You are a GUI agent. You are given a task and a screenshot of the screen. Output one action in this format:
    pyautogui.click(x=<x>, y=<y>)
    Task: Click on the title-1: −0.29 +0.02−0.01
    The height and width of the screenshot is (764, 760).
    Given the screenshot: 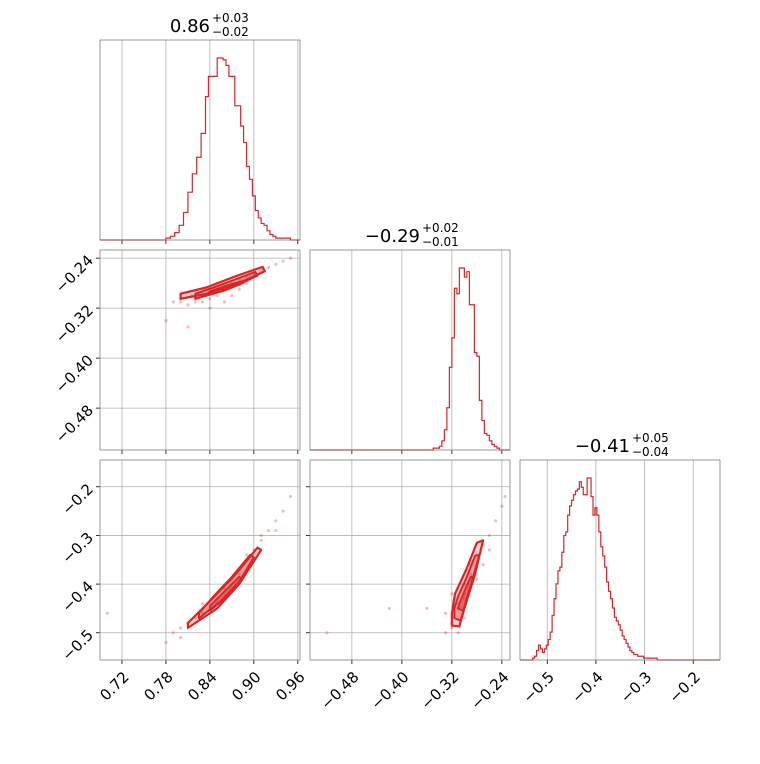 What is the action you would take?
    pyautogui.click(x=412, y=235)
    